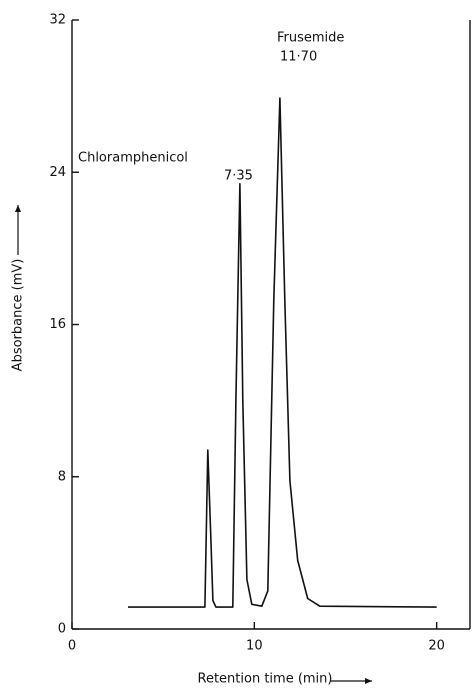 The width and height of the screenshot is (473, 693). I want to click on peak-annotation: Frusemide, so click(310, 38).